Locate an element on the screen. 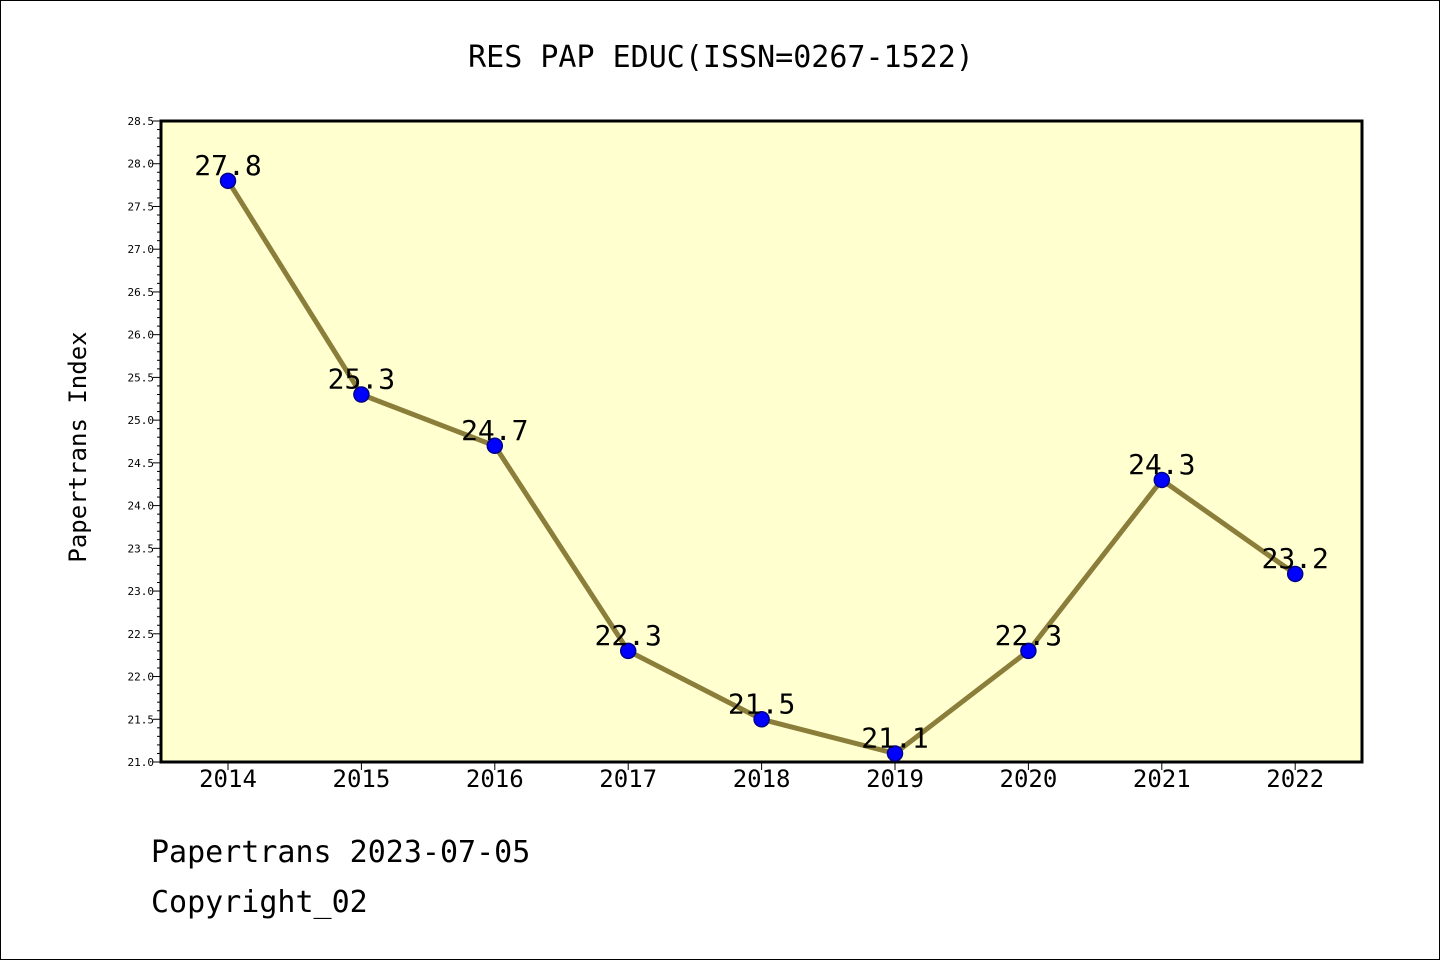  x-tick-label: 2015 is located at coordinates (362, 779).